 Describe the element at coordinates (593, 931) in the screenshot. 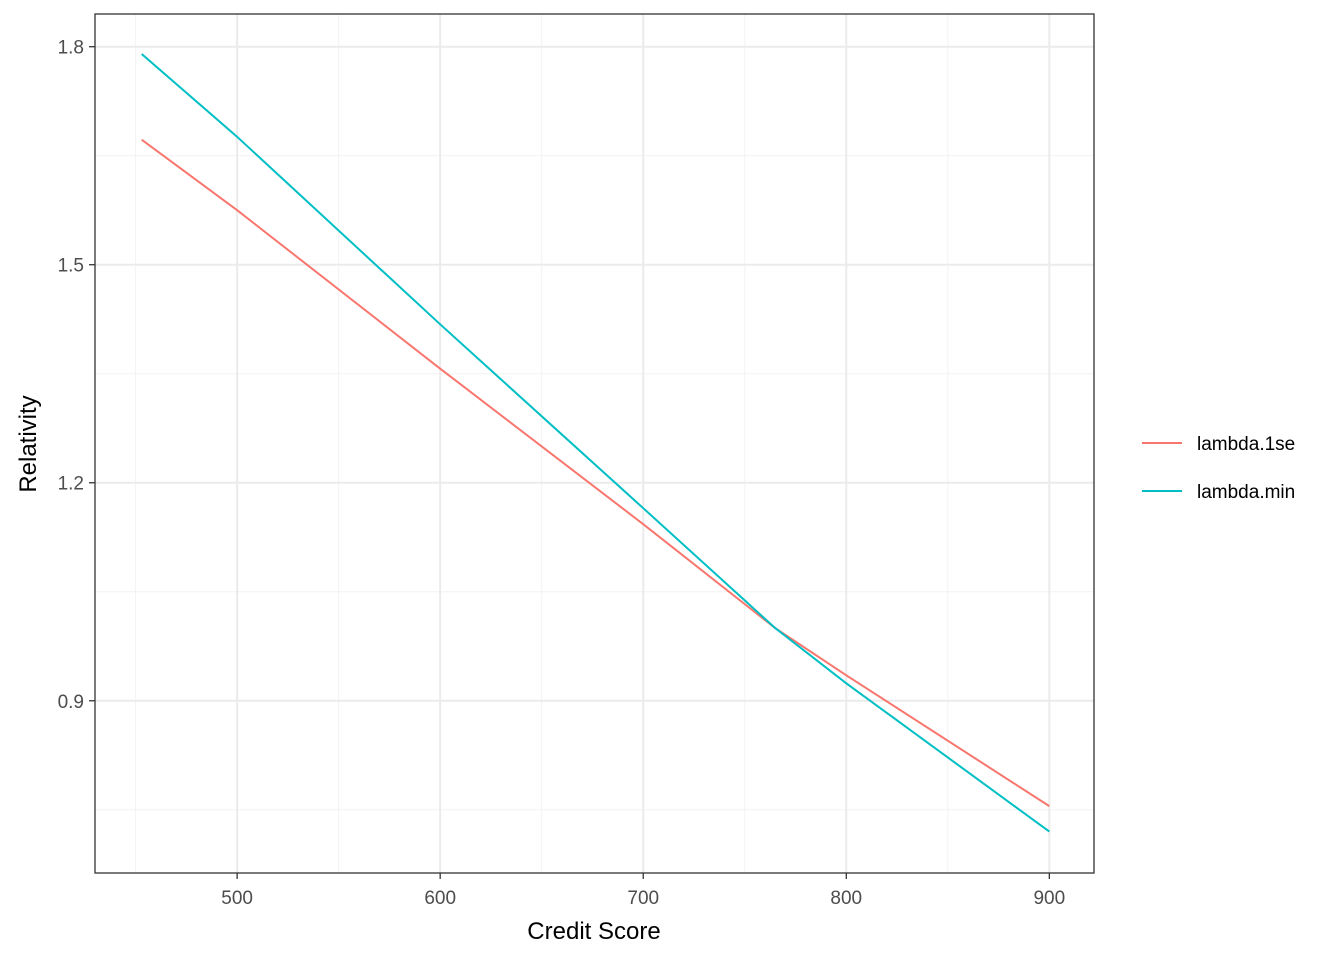

I see `x-axis-title: Credit Score` at that location.